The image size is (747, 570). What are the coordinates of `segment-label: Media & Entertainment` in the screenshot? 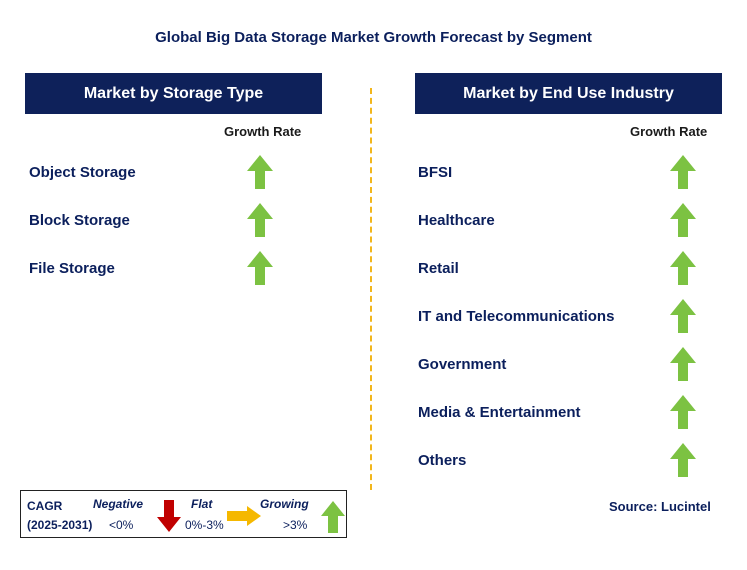 It's located at (499, 412).